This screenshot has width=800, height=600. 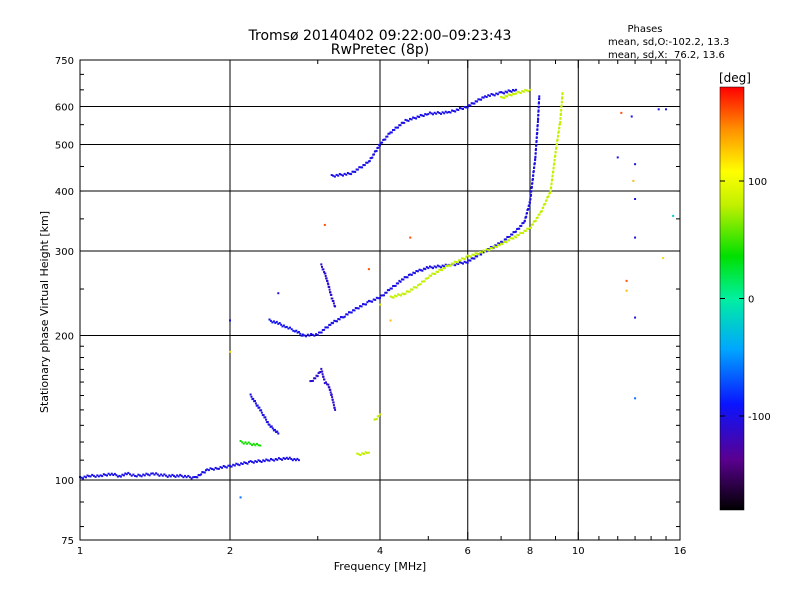 I want to click on colorbar-label: [deg], so click(x=735, y=78).